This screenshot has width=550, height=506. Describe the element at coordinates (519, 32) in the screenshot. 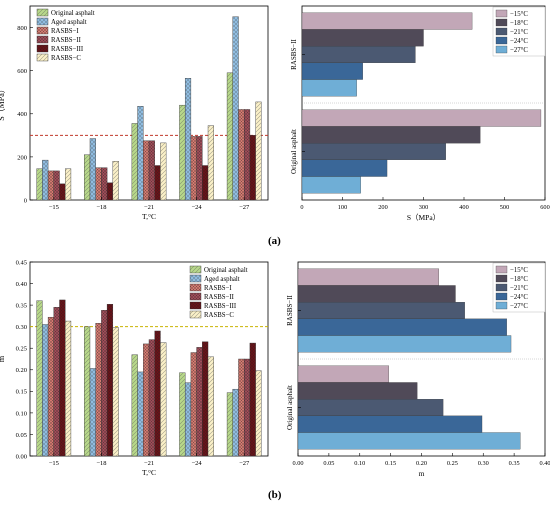

I see `legend-label: −21°C` at that location.